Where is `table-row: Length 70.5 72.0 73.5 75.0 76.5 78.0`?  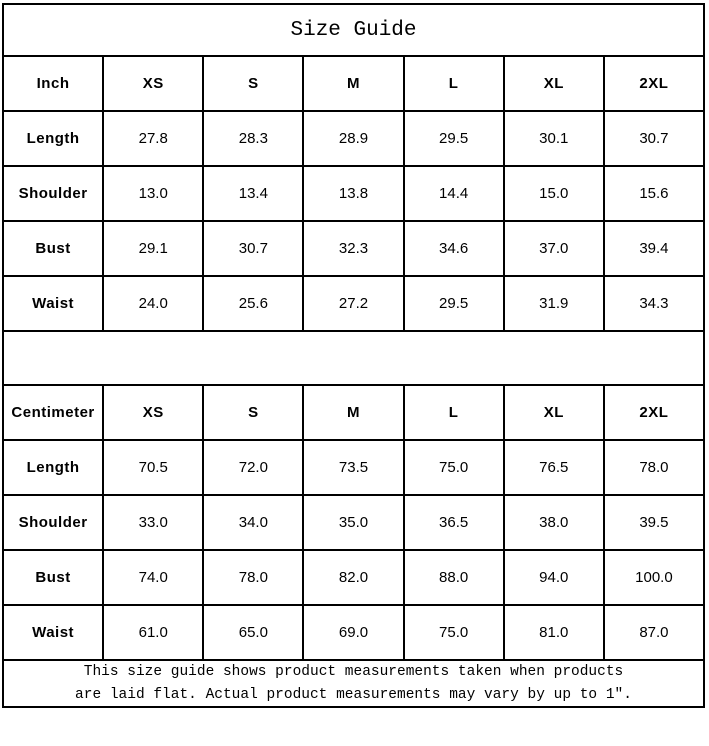 table-row: Length 70.5 72.0 73.5 75.0 76.5 78.0 is located at coordinates (353, 467).